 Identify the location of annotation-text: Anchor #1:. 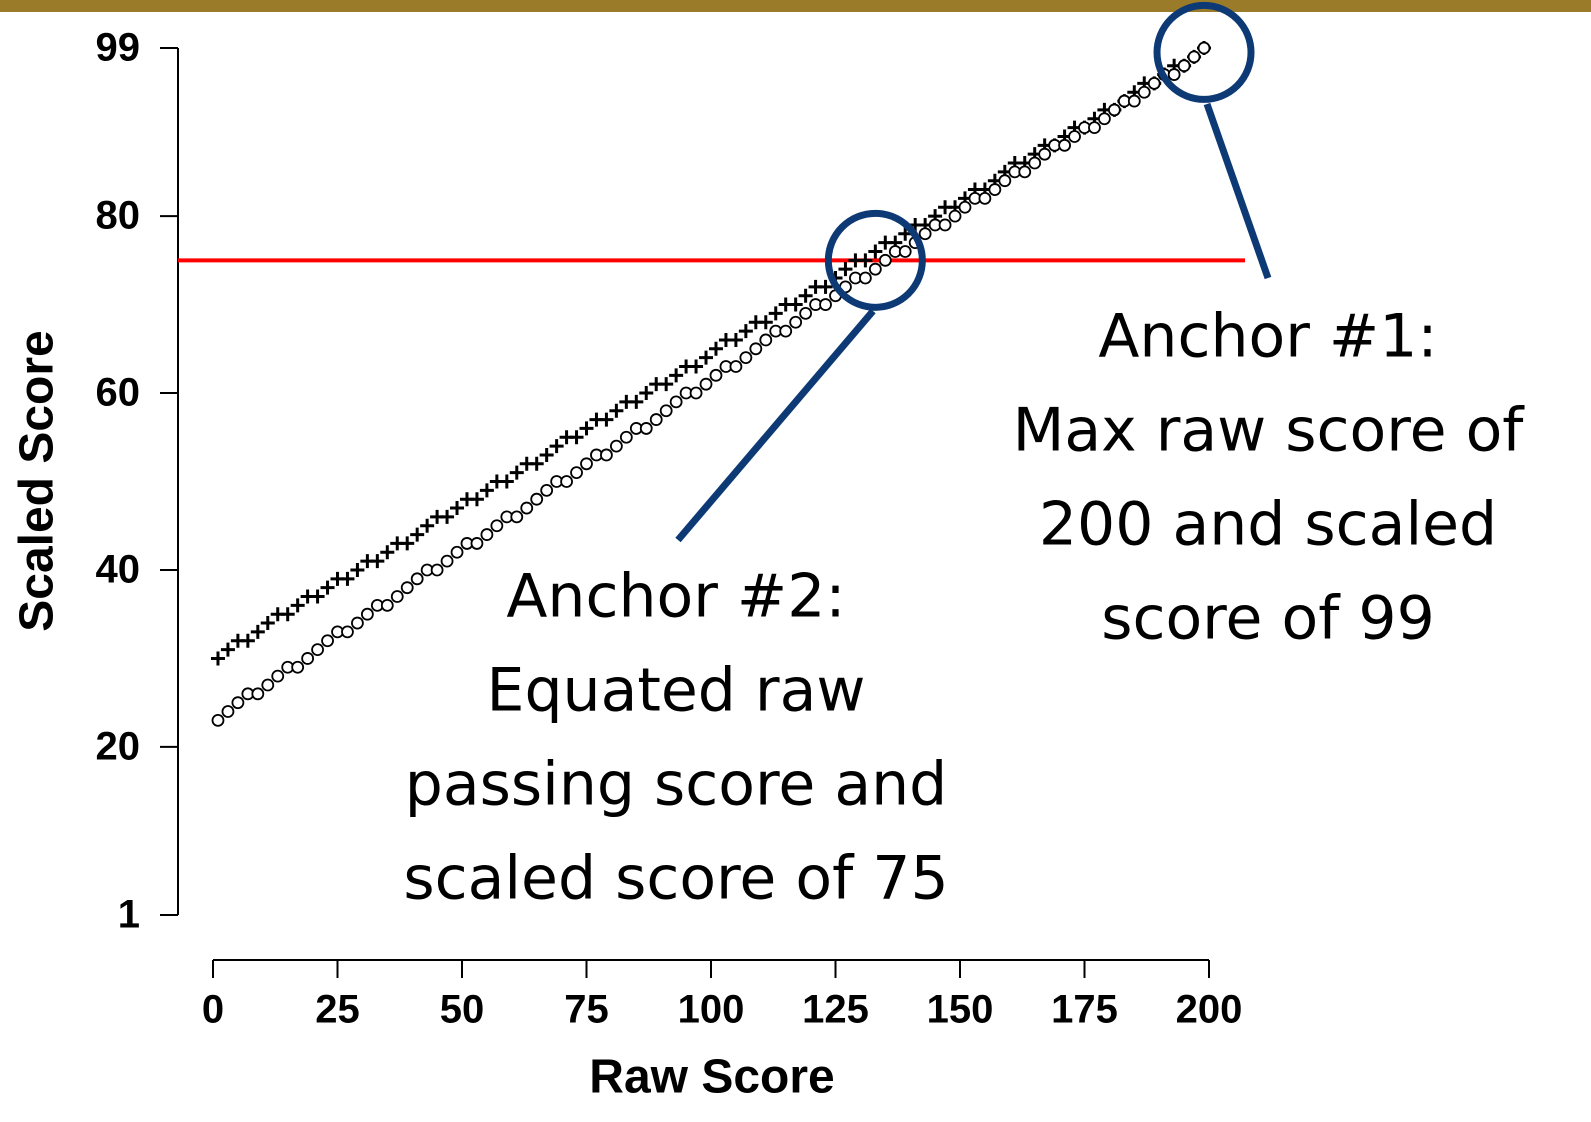
(1267, 337).